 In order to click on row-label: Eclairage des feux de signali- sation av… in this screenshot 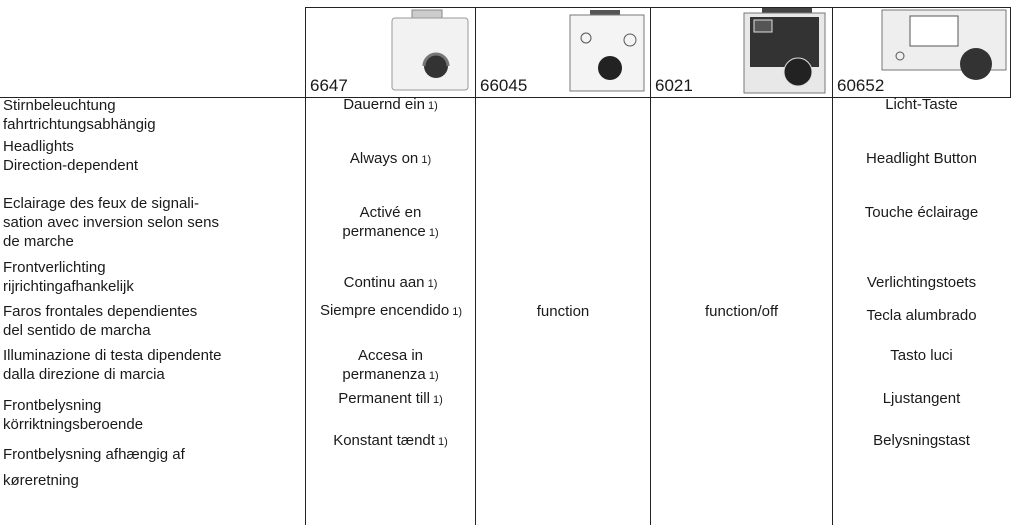, I will do `click(111, 222)`.